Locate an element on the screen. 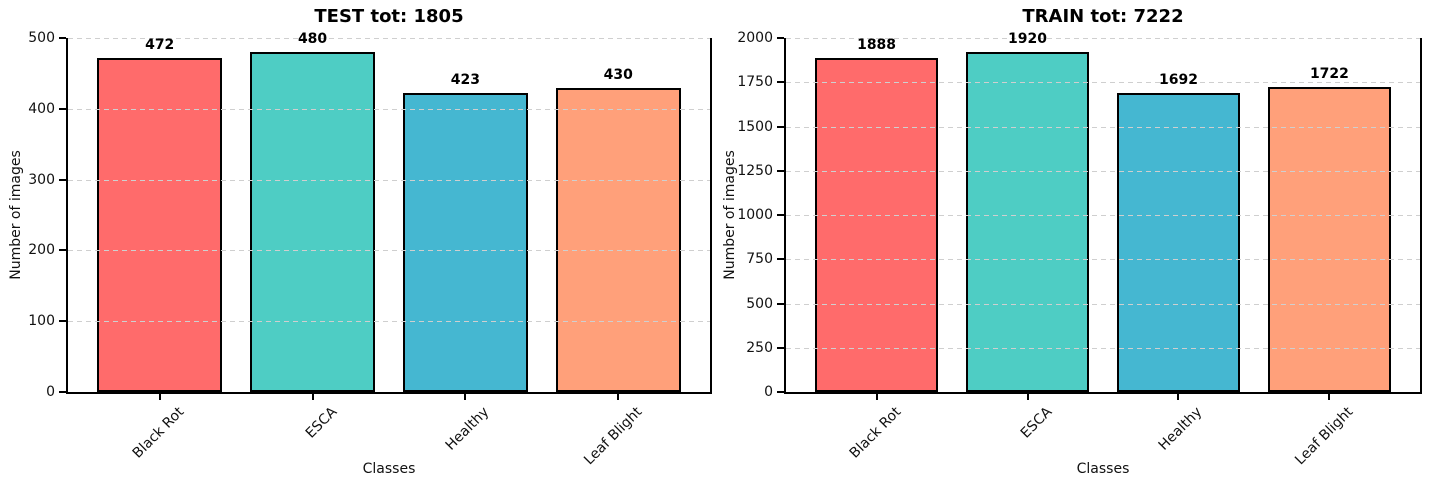 The width and height of the screenshot is (1440, 499). bar-value-label: 1692 is located at coordinates (1178, 79).